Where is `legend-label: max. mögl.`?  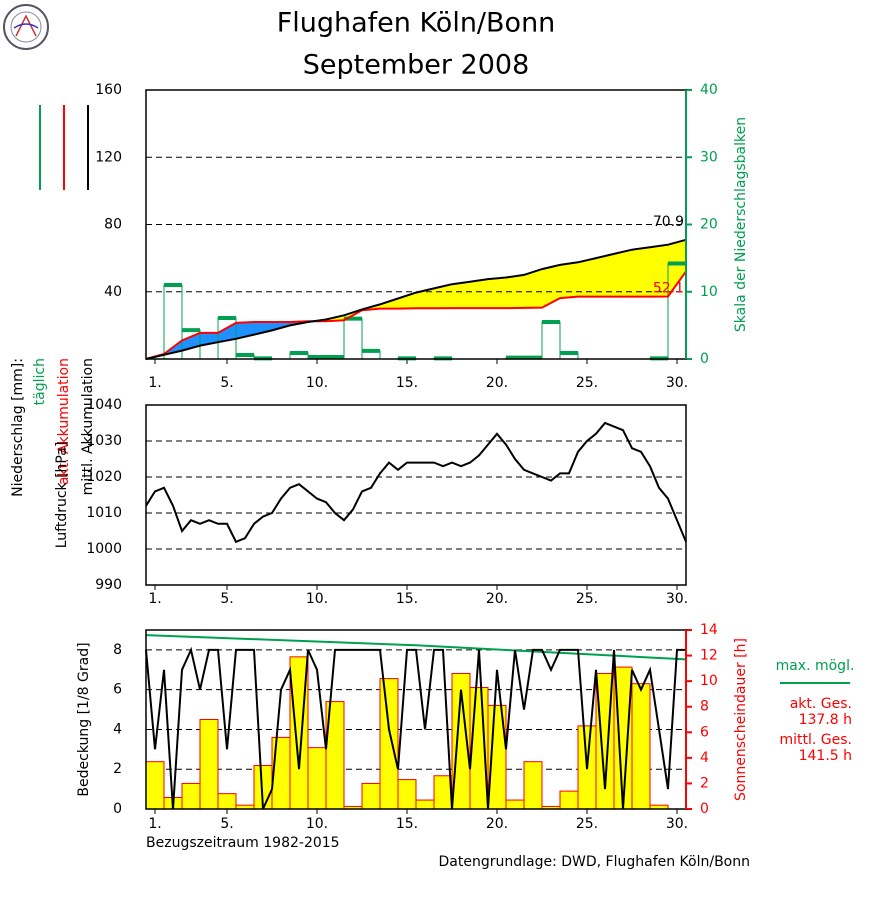
legend-label: max. mögl. is located at coordinates (815, 666).